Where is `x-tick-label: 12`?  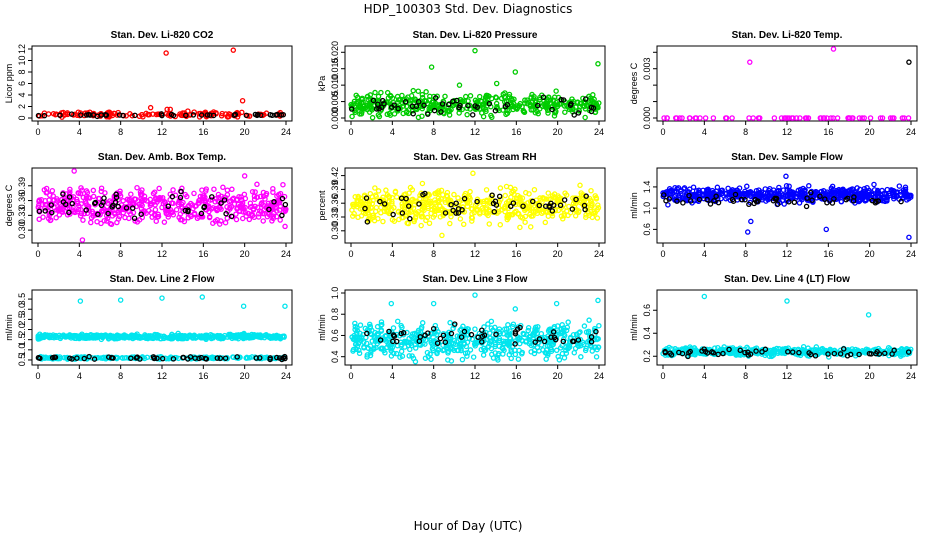 x-tick-label: 12 is located at coordinates (162, 254).